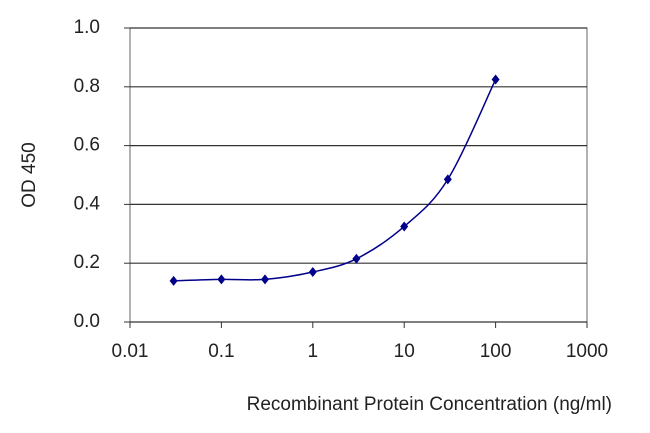 Image resolution: width=650 pixels, height=433 pixels. What do you see at coordinates (87, 321) in the screenshot?
I see `y-tick-label: 0.0` at bounding box center [87, 321].